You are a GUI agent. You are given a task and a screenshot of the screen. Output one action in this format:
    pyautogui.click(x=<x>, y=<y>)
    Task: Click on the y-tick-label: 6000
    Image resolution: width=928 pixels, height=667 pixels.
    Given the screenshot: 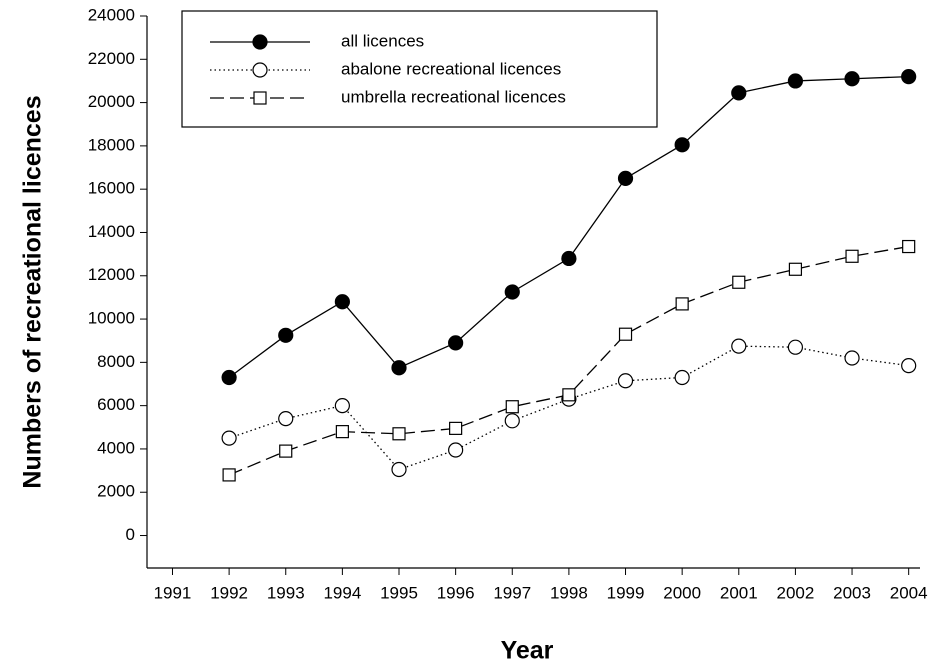 What is the action you would take?
    pyautogui.click(x=116, y=404)
    